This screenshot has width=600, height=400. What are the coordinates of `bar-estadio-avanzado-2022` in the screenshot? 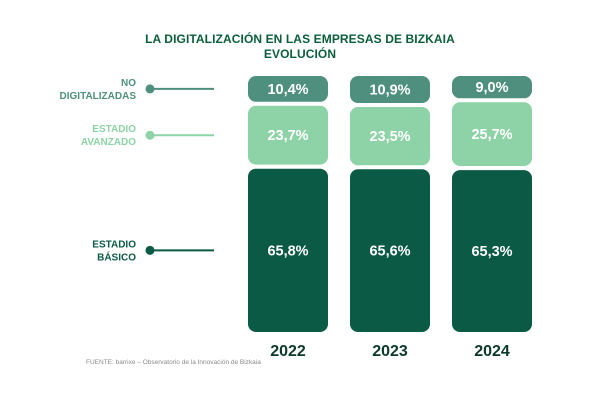 It's located at (288, 135).